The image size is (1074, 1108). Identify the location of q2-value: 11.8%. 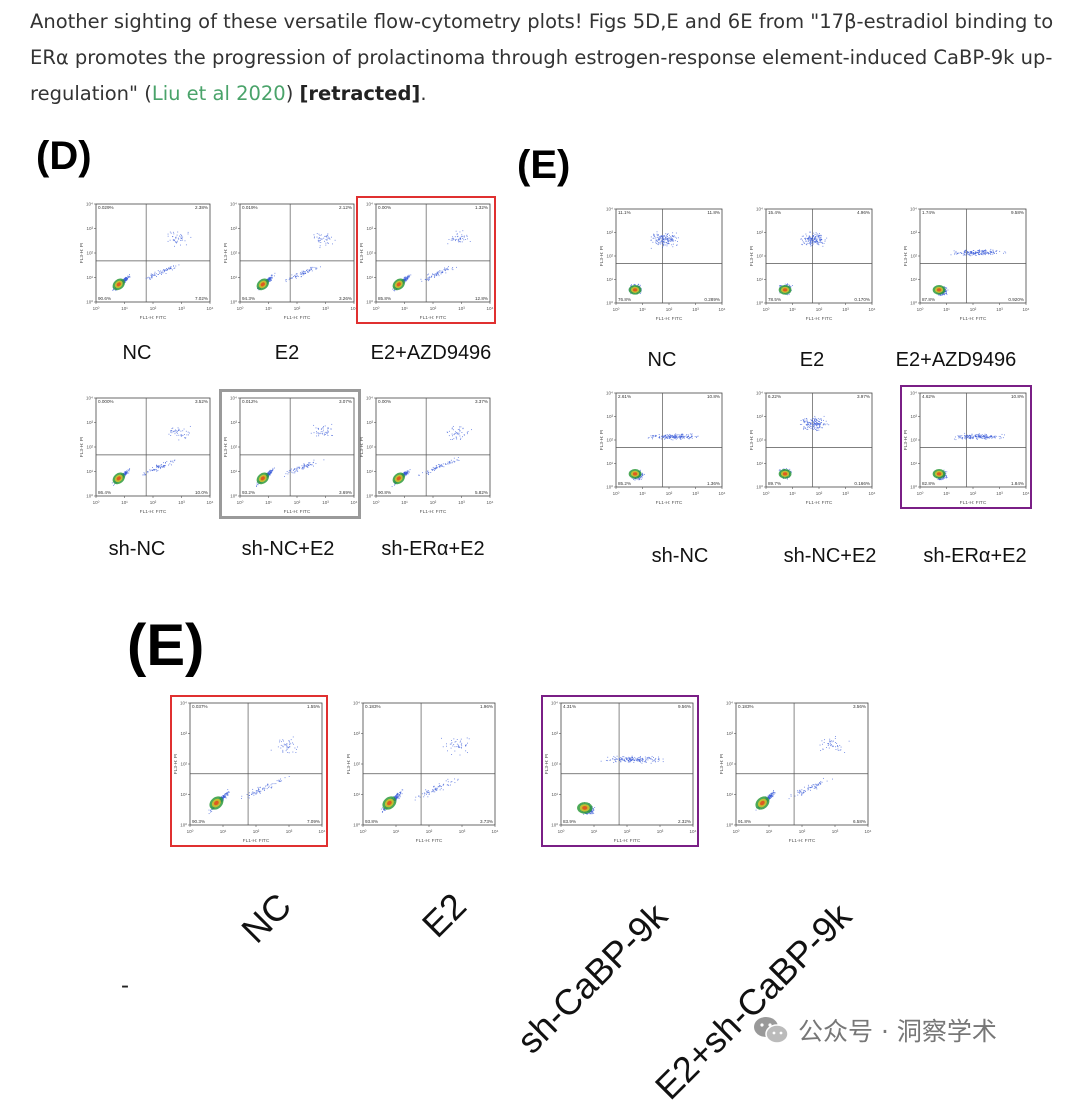
(713, 212).